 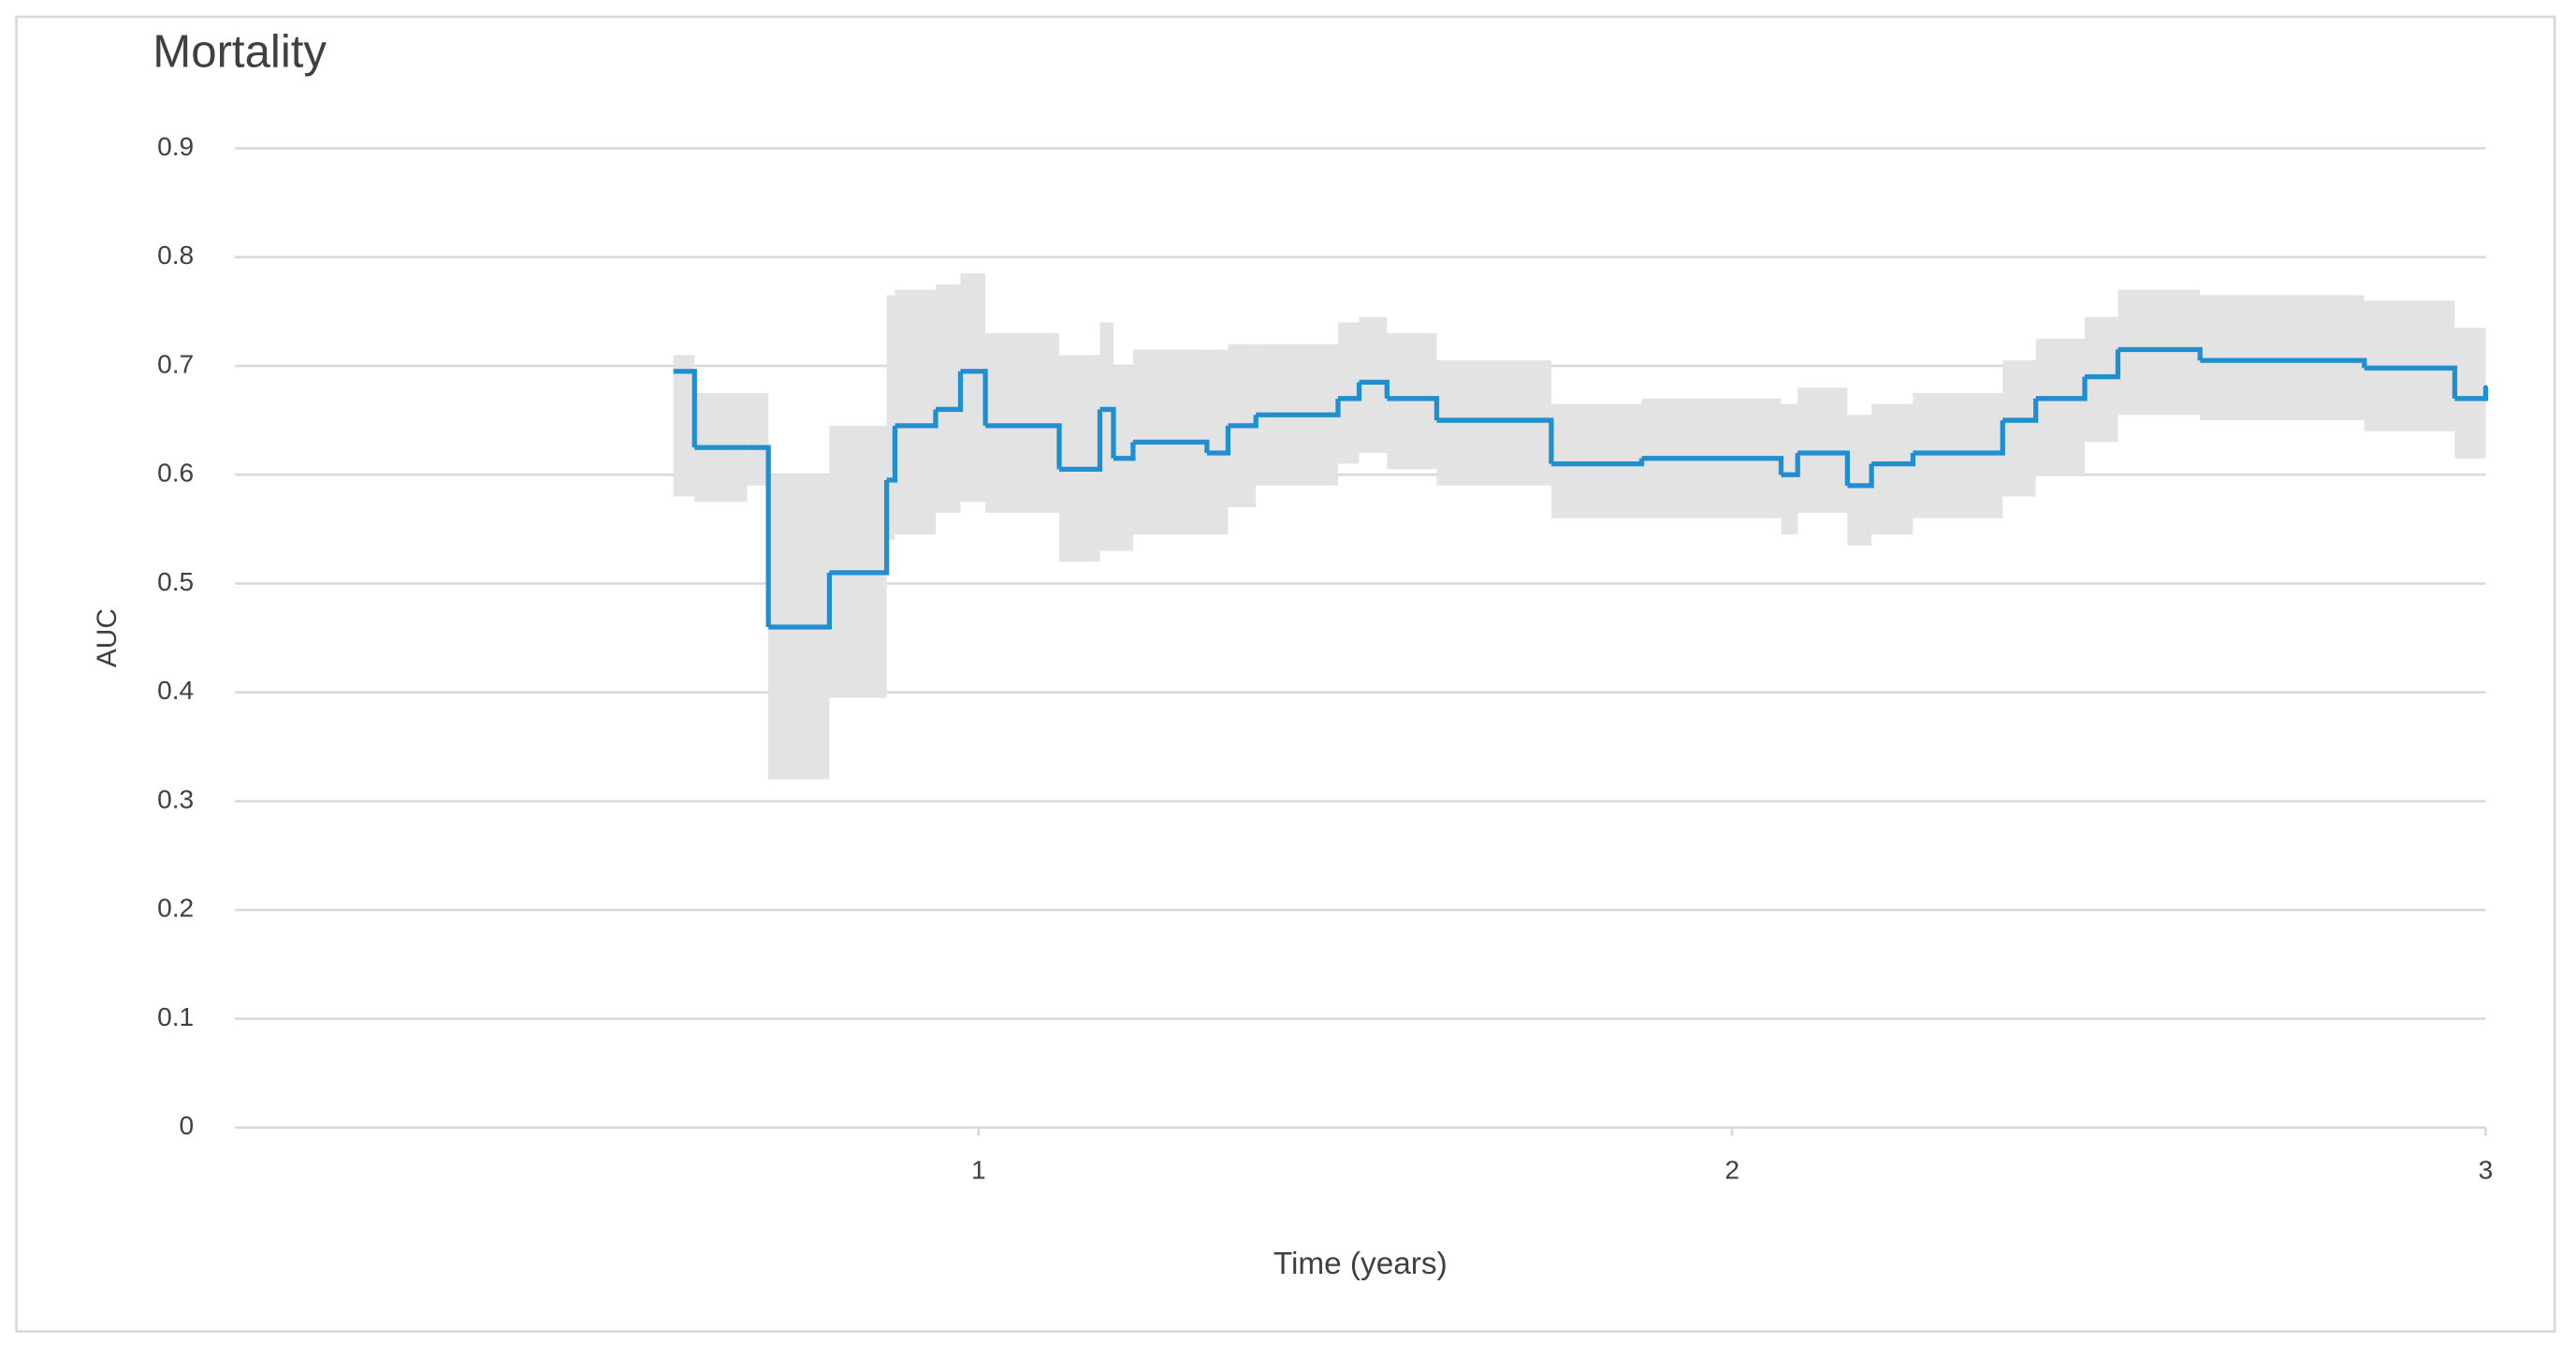 I want to click on y-tick-label: 0.7, so click(x=175, y=363).